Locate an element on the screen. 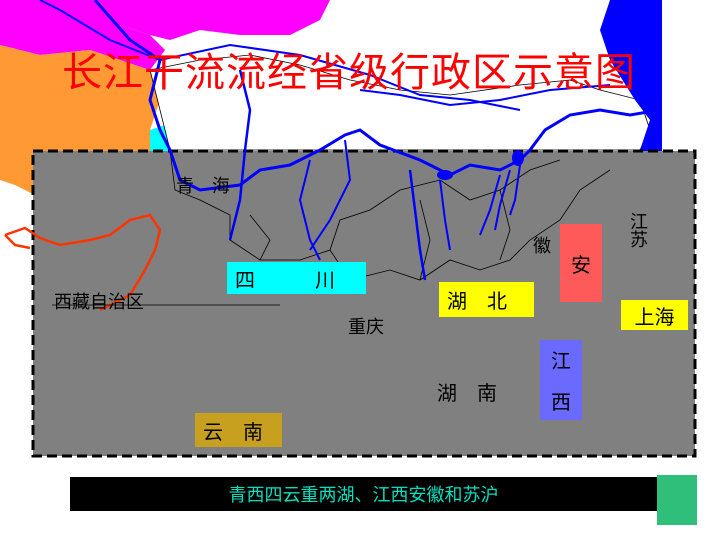 The image size is (720, 540). pink-region is located at coordinates (215, 20).